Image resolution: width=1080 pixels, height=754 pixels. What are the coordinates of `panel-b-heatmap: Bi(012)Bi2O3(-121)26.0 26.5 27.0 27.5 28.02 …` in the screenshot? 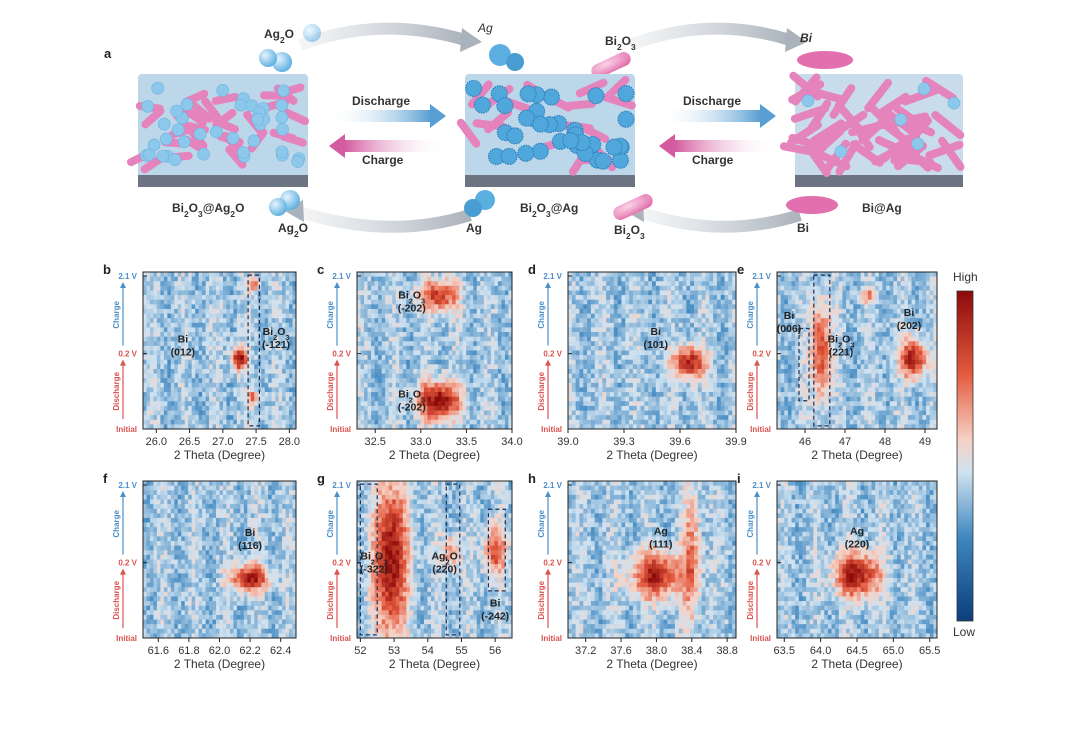 It's located at (201, 362).